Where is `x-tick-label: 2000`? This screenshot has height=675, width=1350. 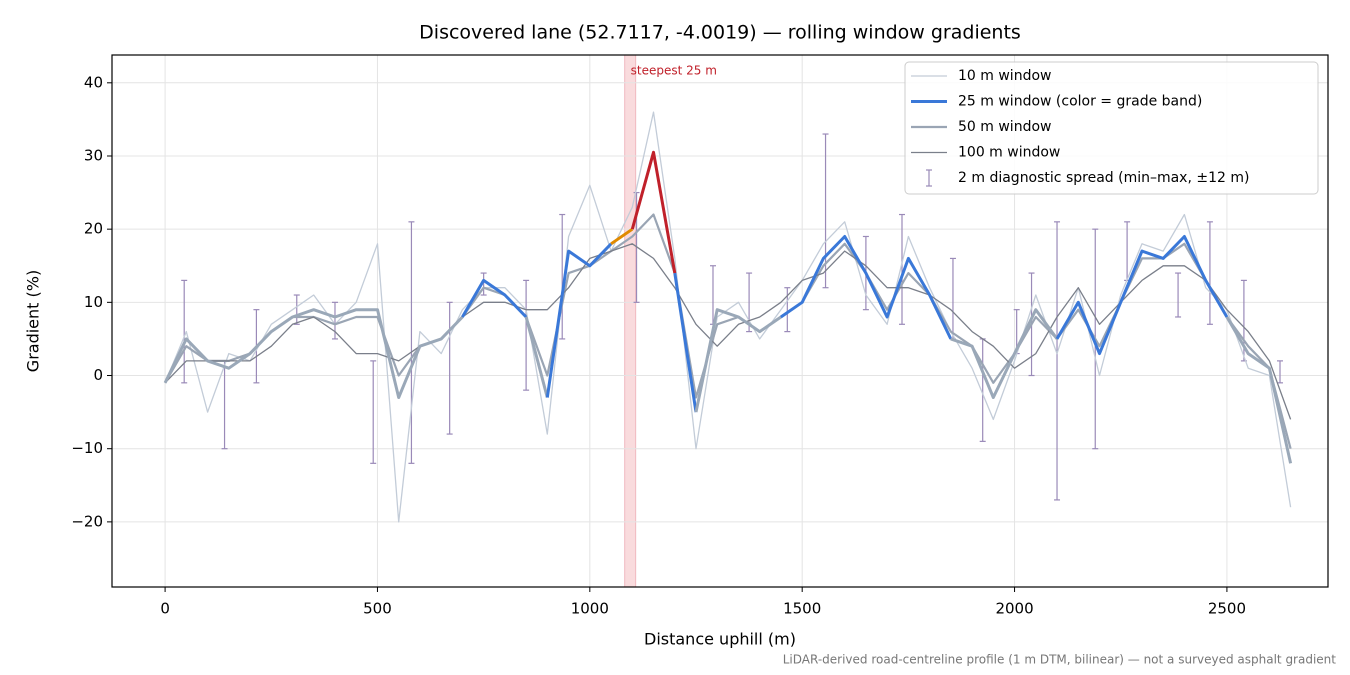
x-tick-label: 2000 is located at coordinates (1014, 609).